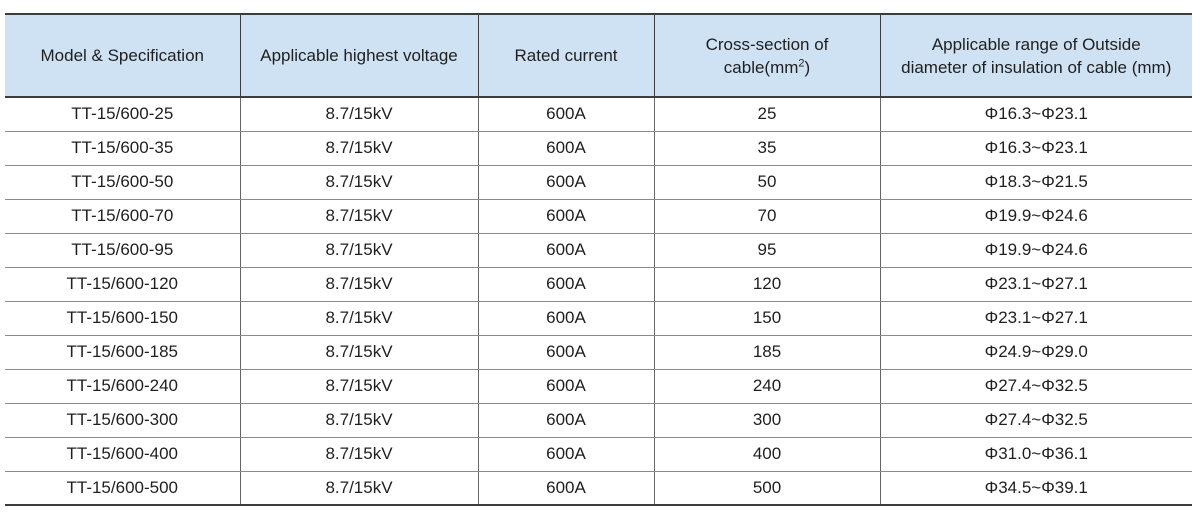 This screenshot has width=1200, height=532. I want to click on cell-diameter-range: Φ24.9~Φ29.0, so click(1036, 352).